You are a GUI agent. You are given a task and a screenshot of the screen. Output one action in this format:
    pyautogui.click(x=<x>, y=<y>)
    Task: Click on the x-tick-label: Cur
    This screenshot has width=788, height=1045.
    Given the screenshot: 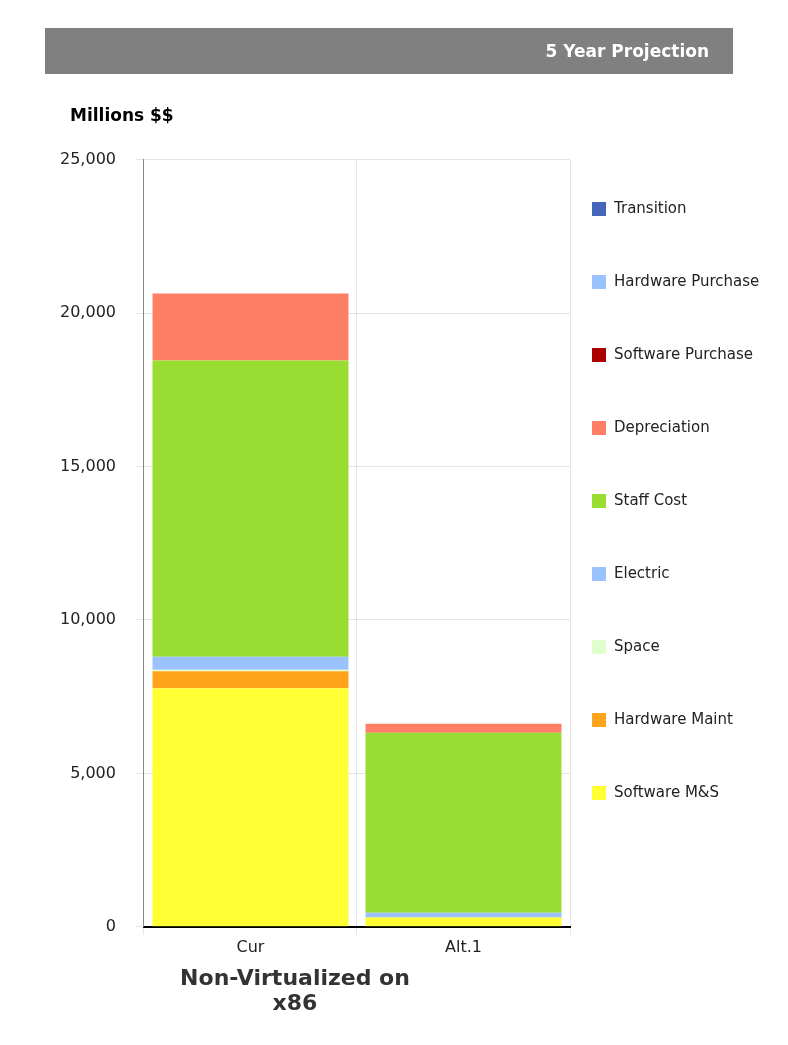 What is the action you would take?
    pyautogui.click(x=250, y=946)
    